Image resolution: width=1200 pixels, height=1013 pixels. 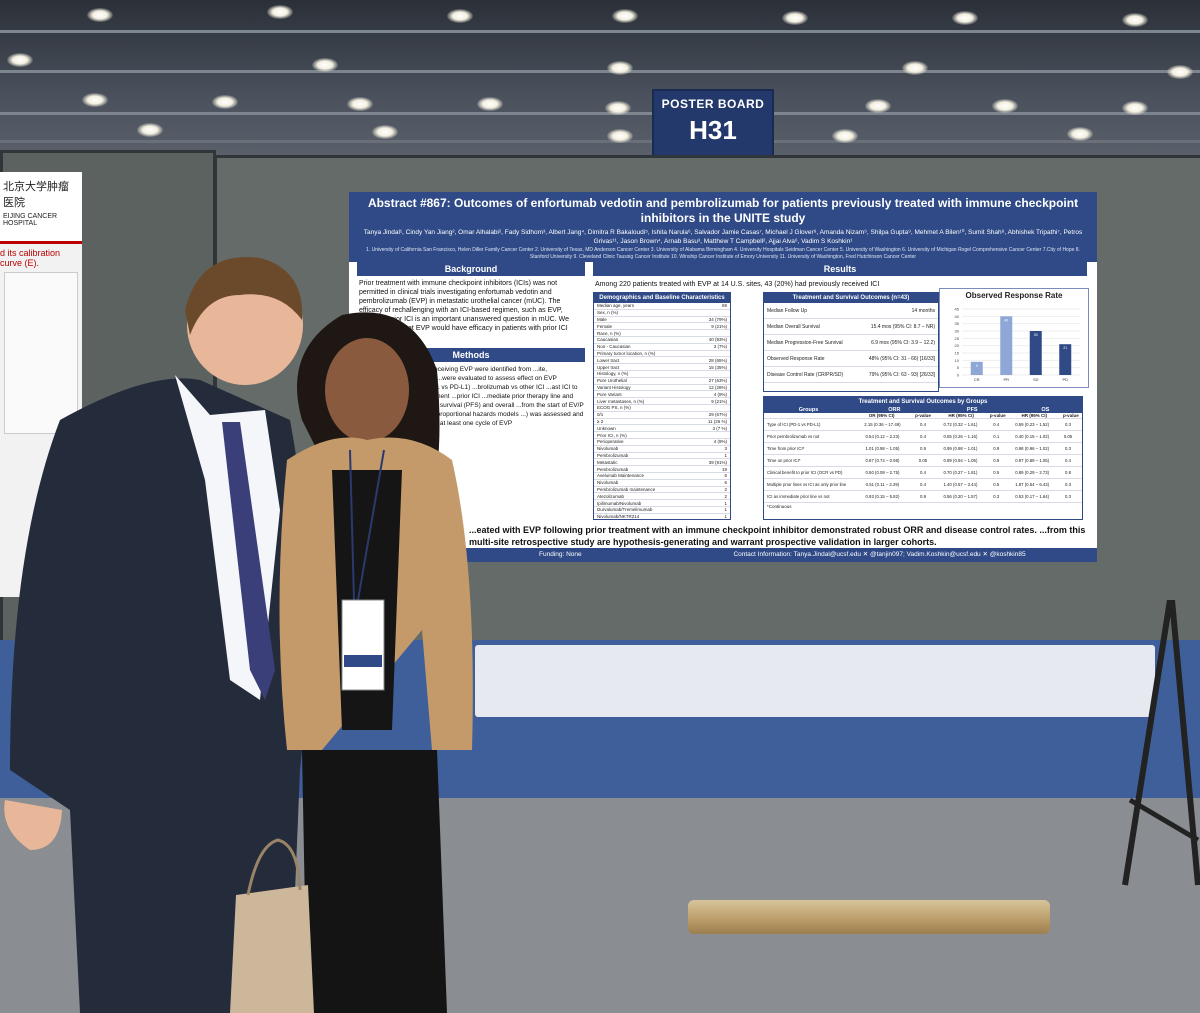 What do you see at coordinates (600, 421) in the screenshot?
I see `demographics-row-cell: ≥ 2` at bounding box center [600, 421].